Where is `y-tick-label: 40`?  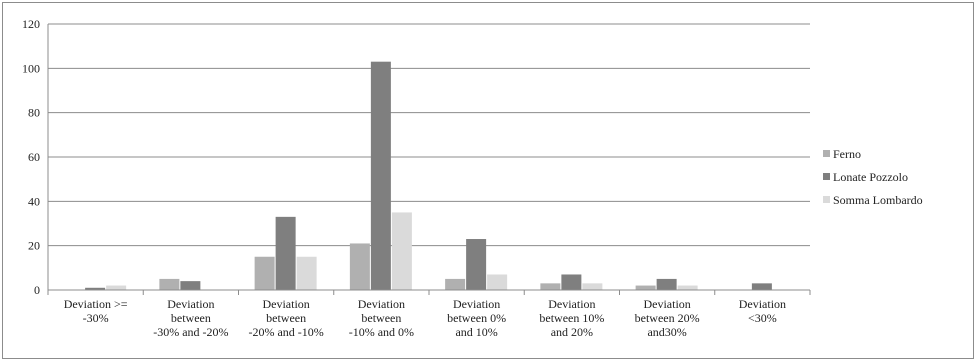 y-tick-label: 40 is located at coordinates (34, 201).